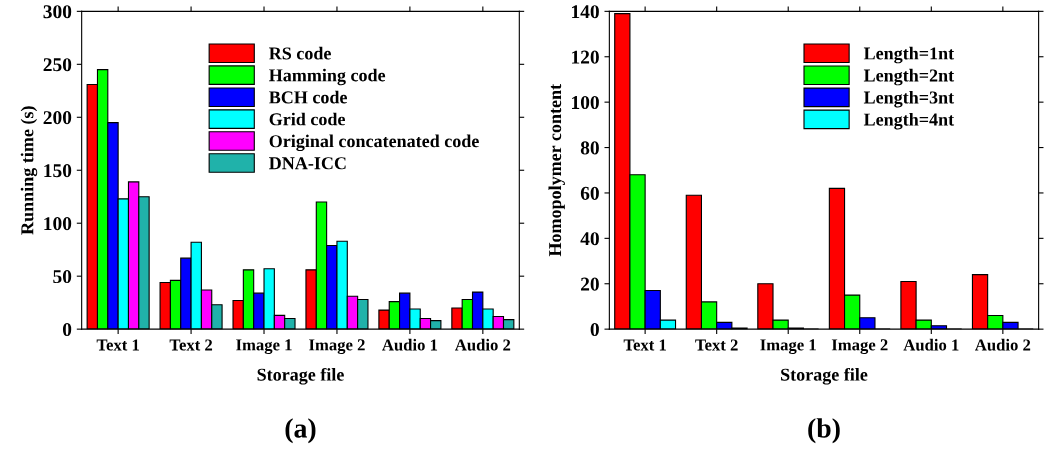 The width and height of the screenshot is (1047, 454). Describe the element at coordinates (57, 118) in the screenshot. I see `y-tick-label: 200` at that location.